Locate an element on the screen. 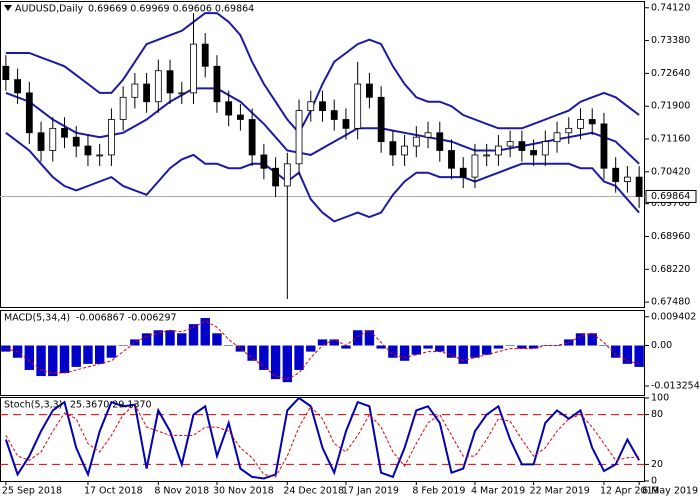  y-tick-label: 100 is located at coordinates (660, 398).